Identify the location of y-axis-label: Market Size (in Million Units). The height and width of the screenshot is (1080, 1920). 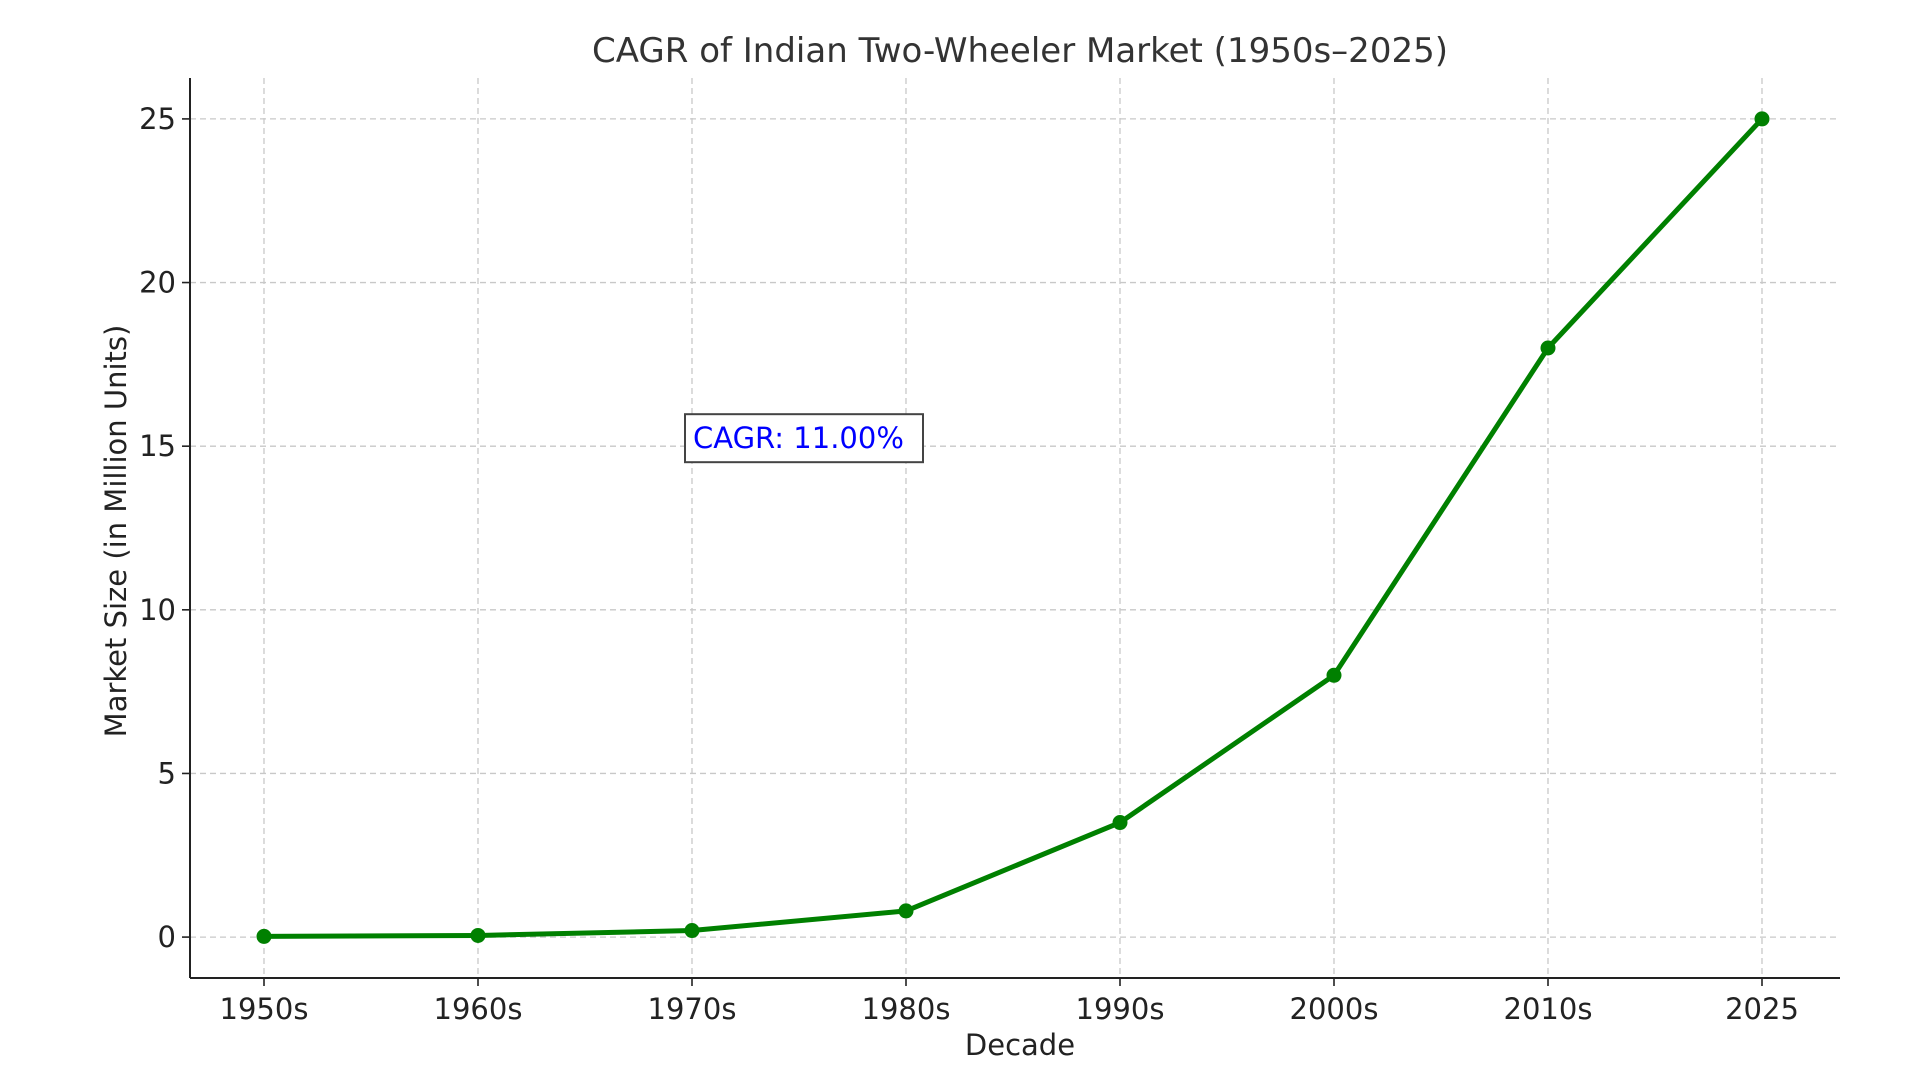
(116, 531).